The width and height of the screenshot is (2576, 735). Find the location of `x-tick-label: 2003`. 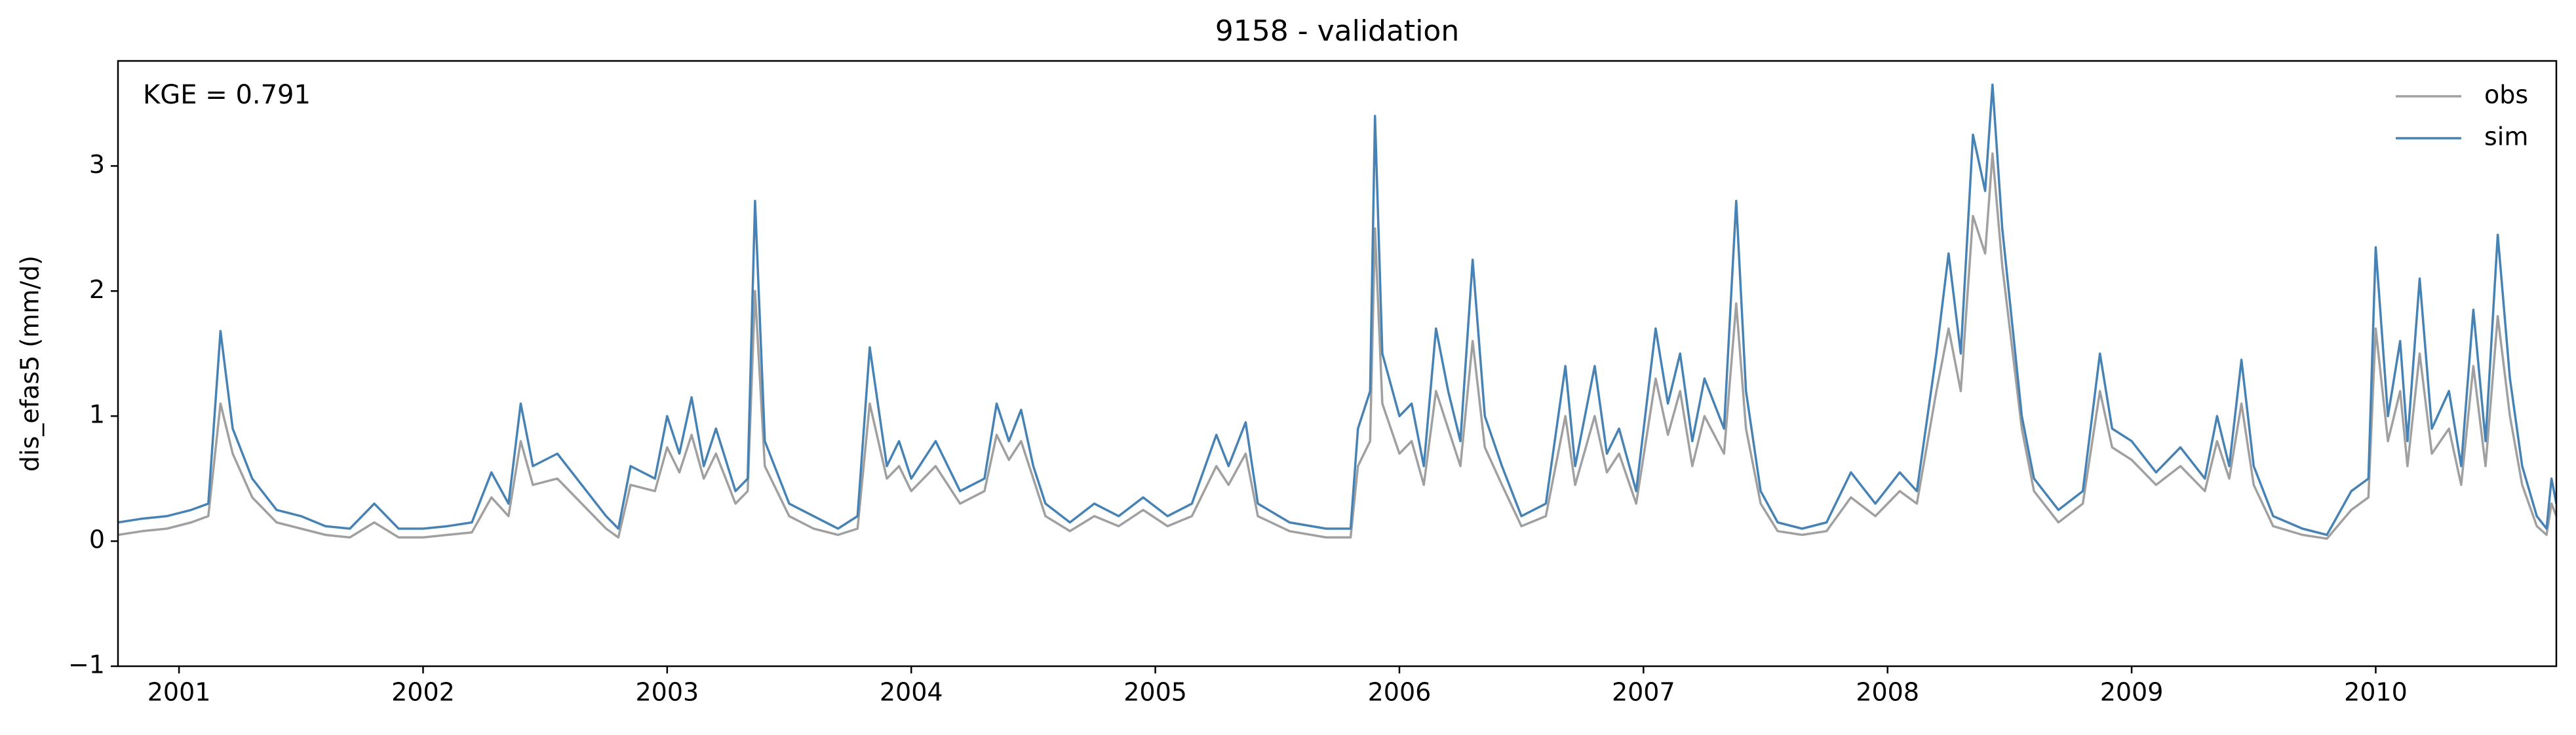

x-tick-label: 2003 is located at coordinates (667, 692).